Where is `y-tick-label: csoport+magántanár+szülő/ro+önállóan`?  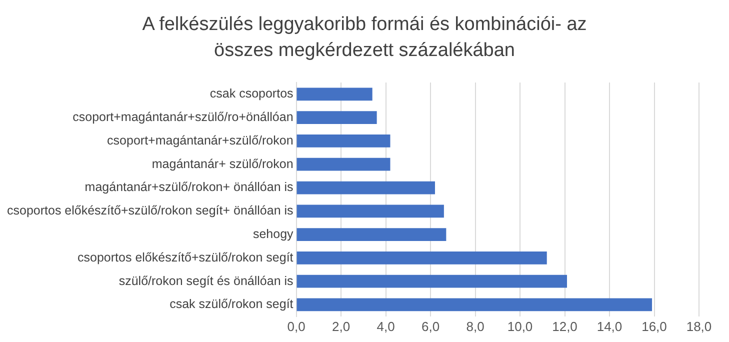
y-tick-label: csoport+magántanár+szülő/ro+önállóan is located at coordinates (183, 117).